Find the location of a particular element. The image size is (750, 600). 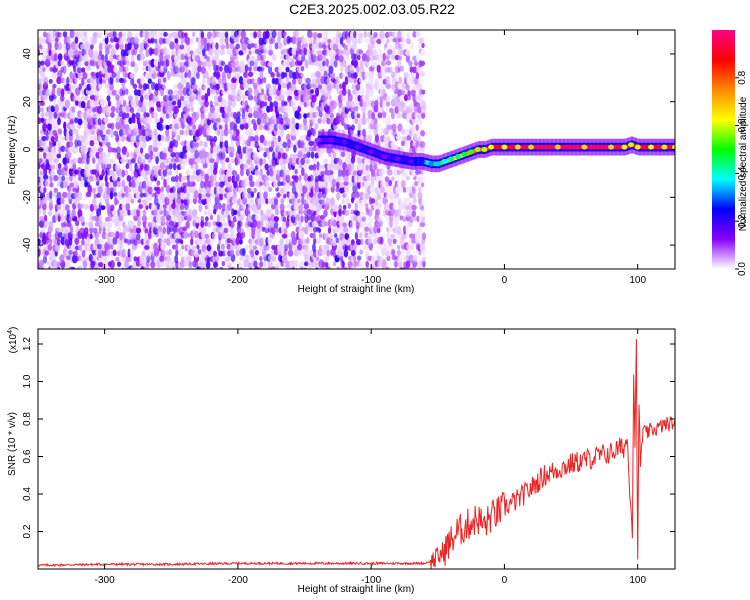

y-tick-label: -40 is located at coordinates (27, 244).